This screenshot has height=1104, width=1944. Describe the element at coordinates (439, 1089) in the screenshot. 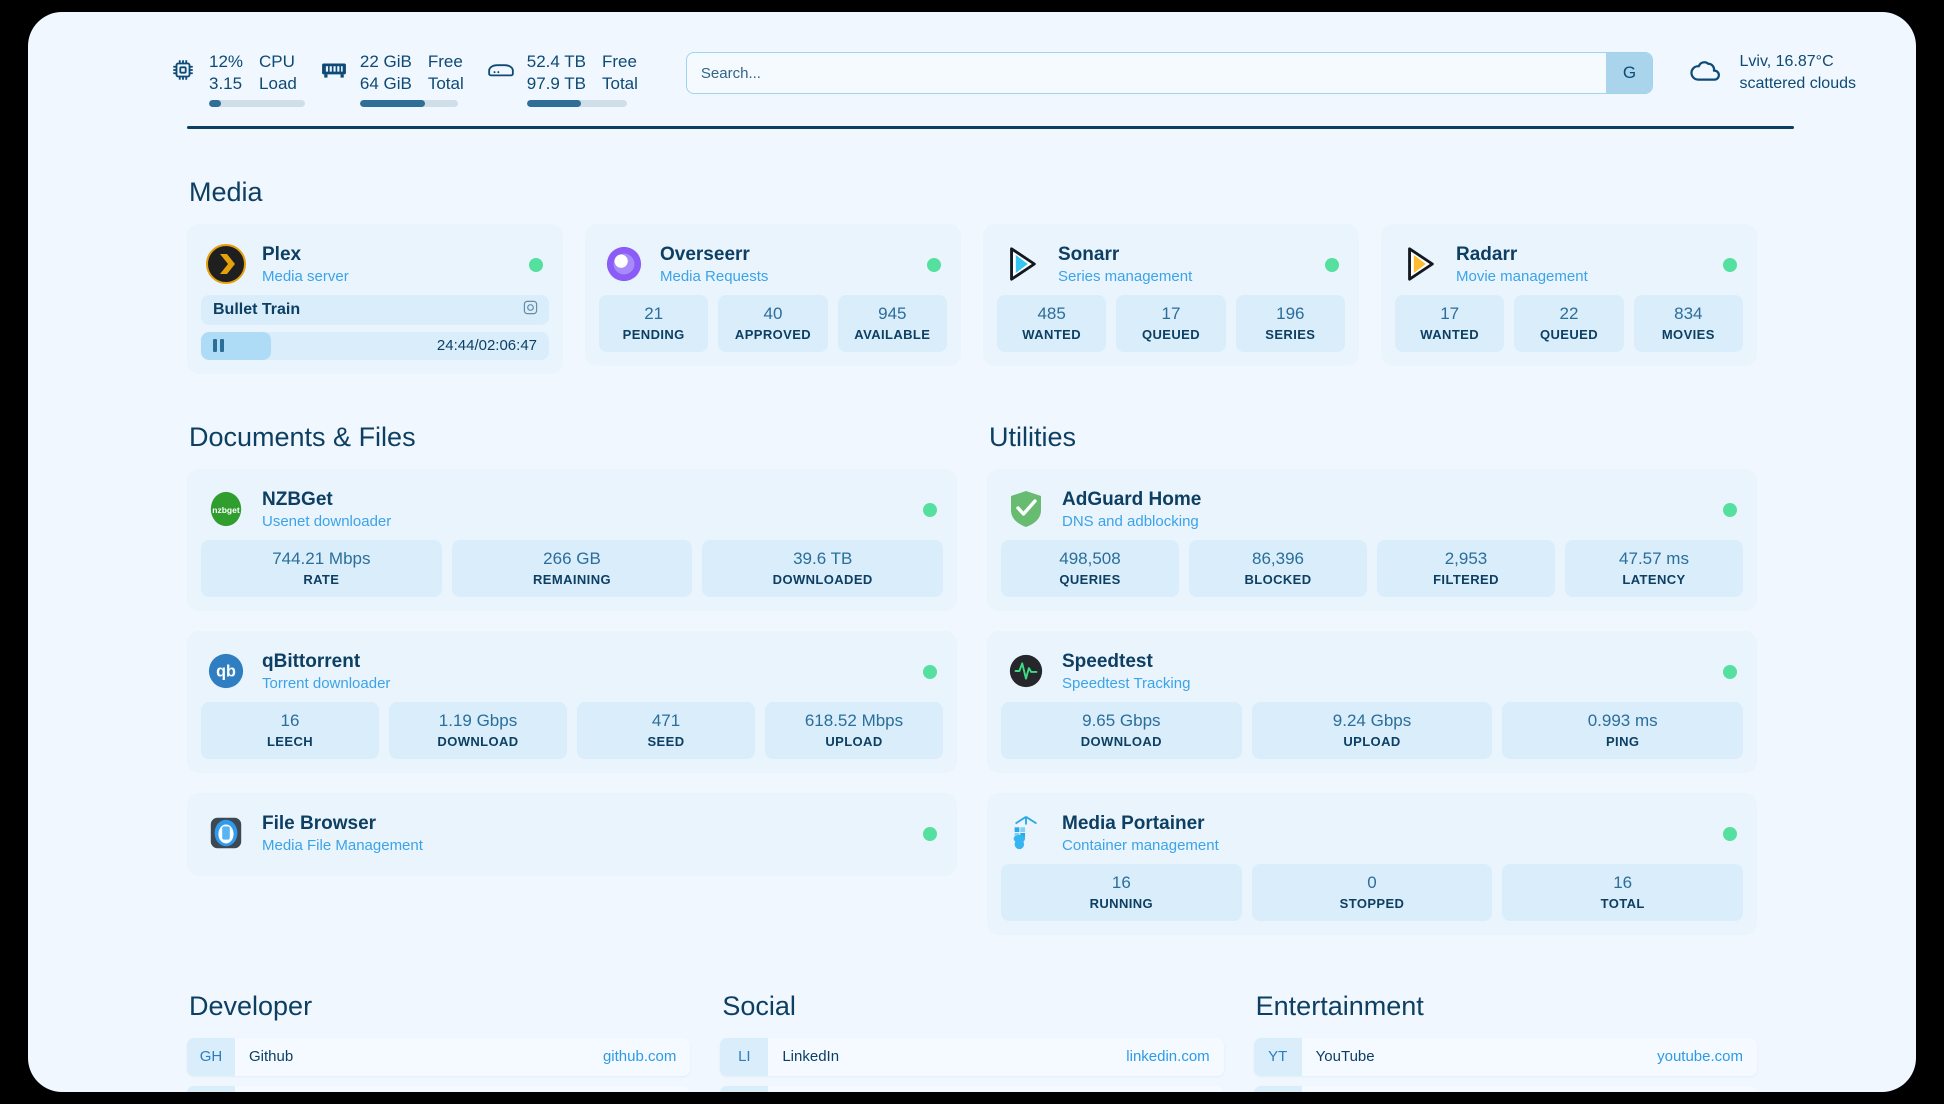

I see `bookmark-item-stackoverflow: SO StackOverflow stackoverflow.com` at that location.